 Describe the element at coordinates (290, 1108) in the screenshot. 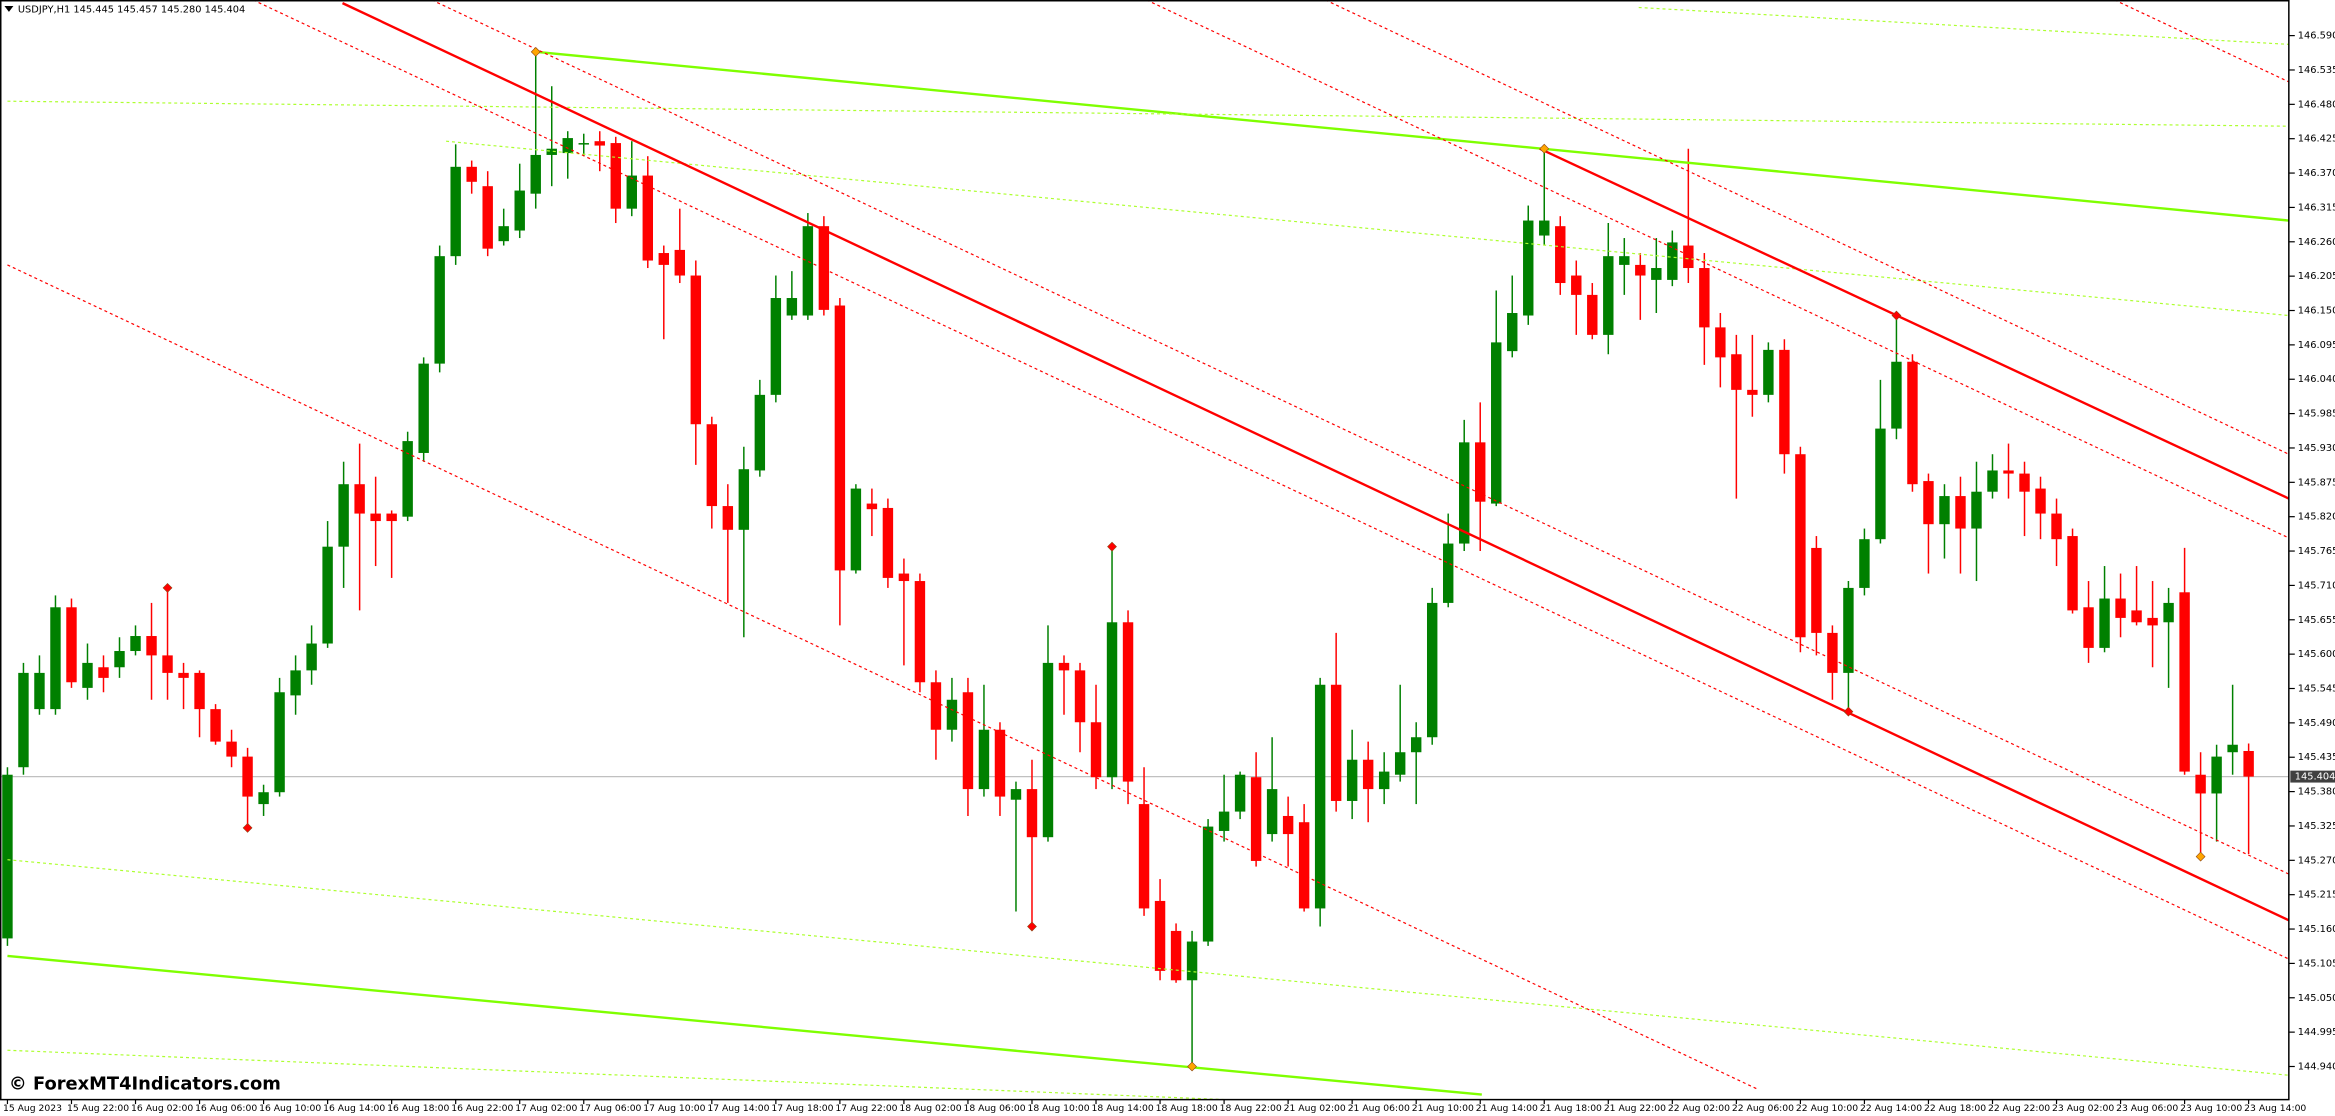

I see `x-tick-label: 16 Aug 10:00` at that location.